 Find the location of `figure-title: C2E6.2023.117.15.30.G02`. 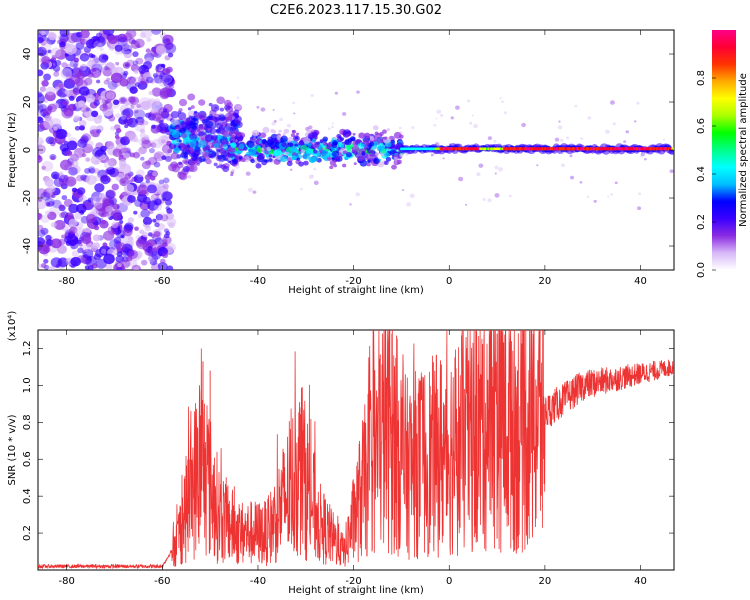

figure-title: C2E6.2023.117.15.30.G02 is located at coordinates (356, 10).